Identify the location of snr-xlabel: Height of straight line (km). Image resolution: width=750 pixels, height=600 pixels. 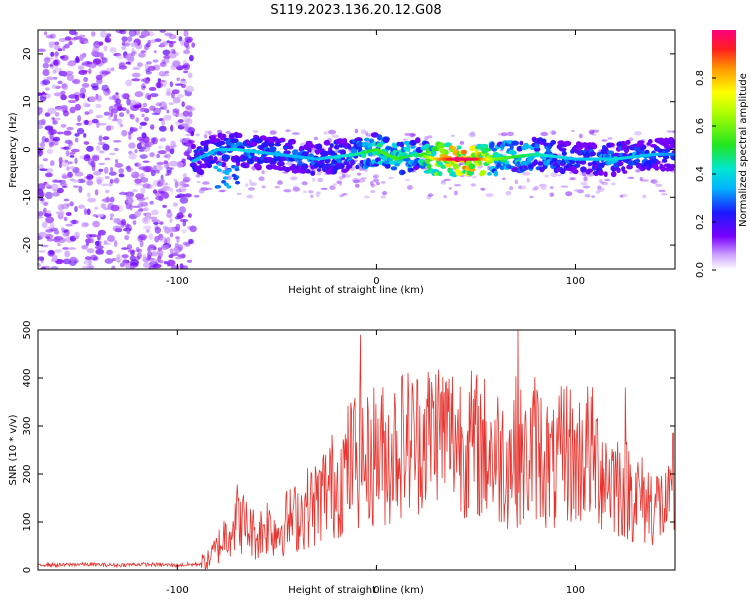
(356, 590).